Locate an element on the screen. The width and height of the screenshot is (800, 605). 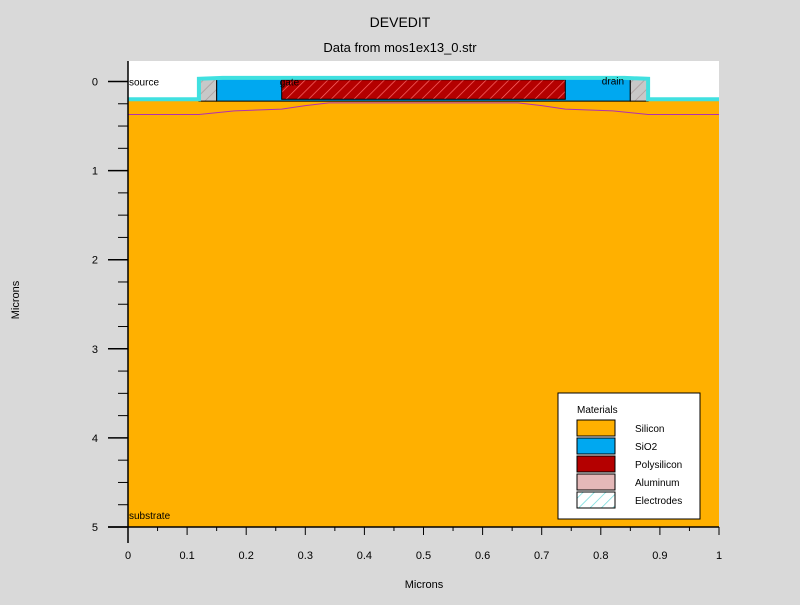
region-label-gate: gate is located at coordinates (290, 82).